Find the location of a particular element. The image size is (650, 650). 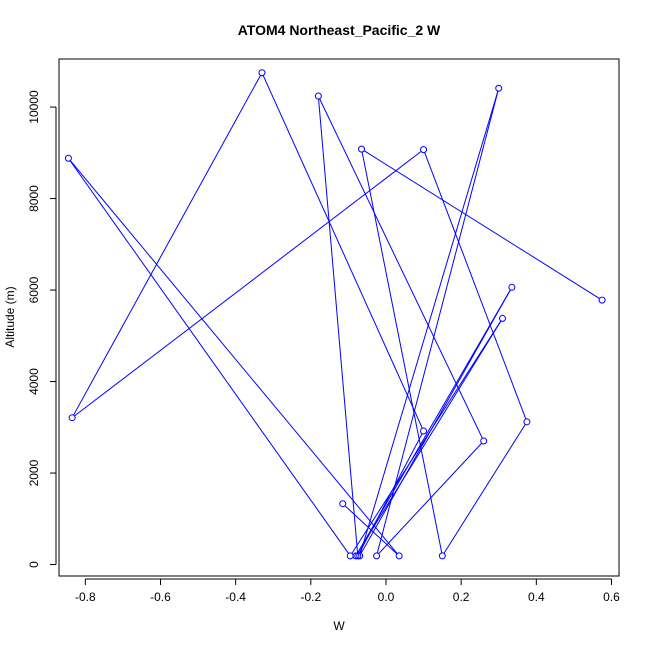

x-tick-label: 0.2 is located at coordinates (461, 597).